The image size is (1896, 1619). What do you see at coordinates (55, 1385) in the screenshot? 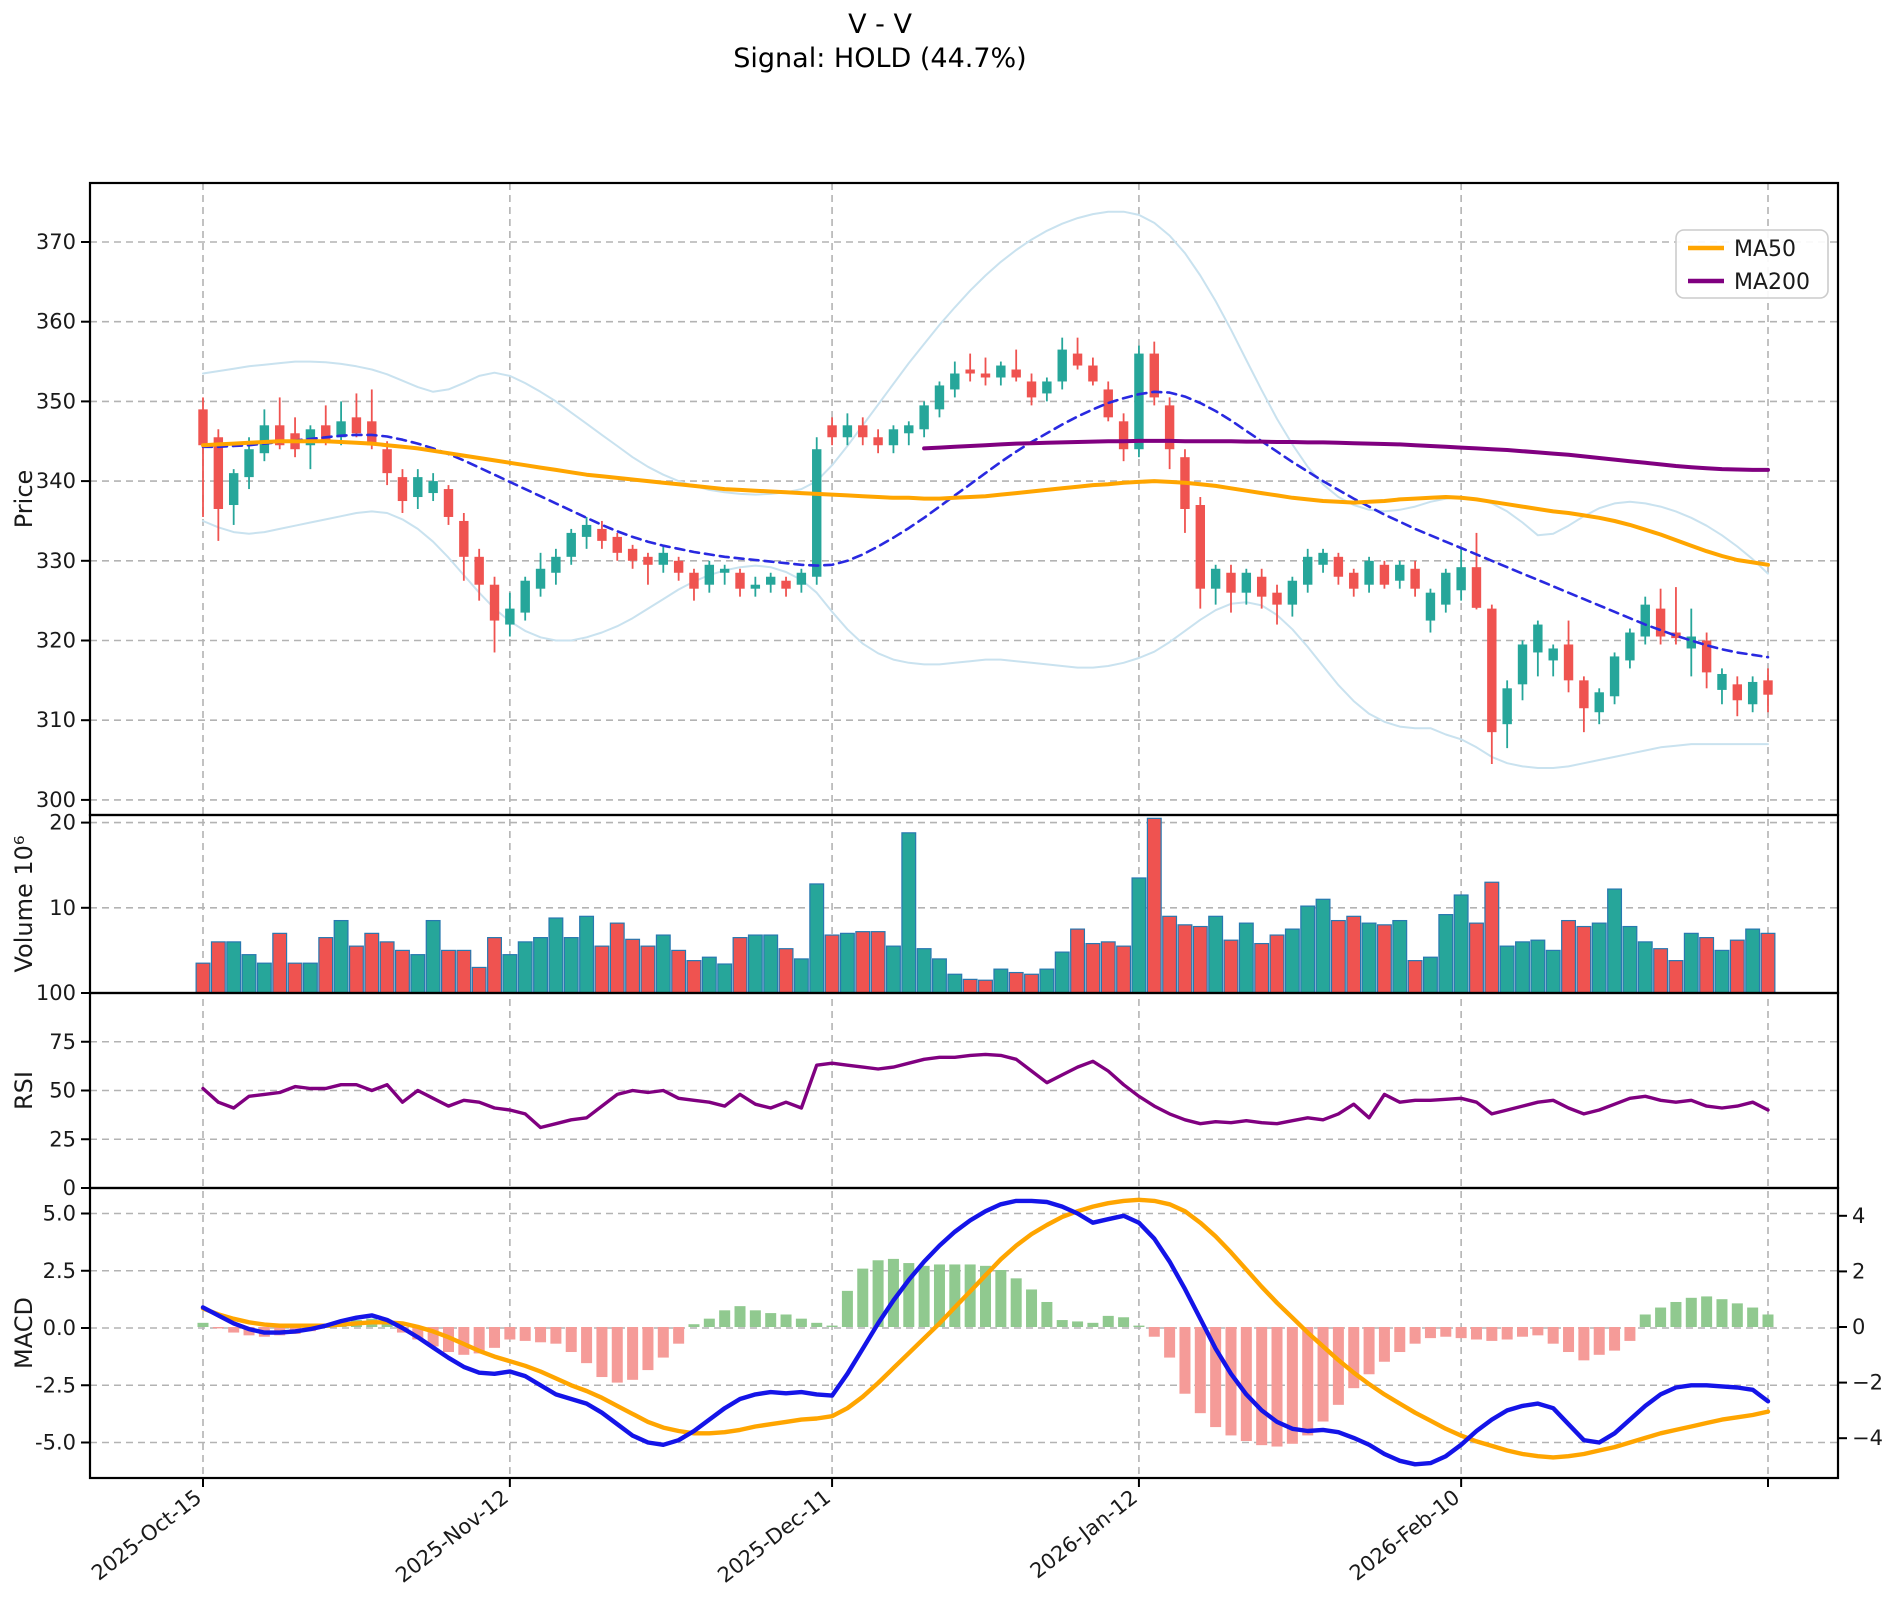
I see `svg-text: -2.5` at bounding box center [55, 1385].